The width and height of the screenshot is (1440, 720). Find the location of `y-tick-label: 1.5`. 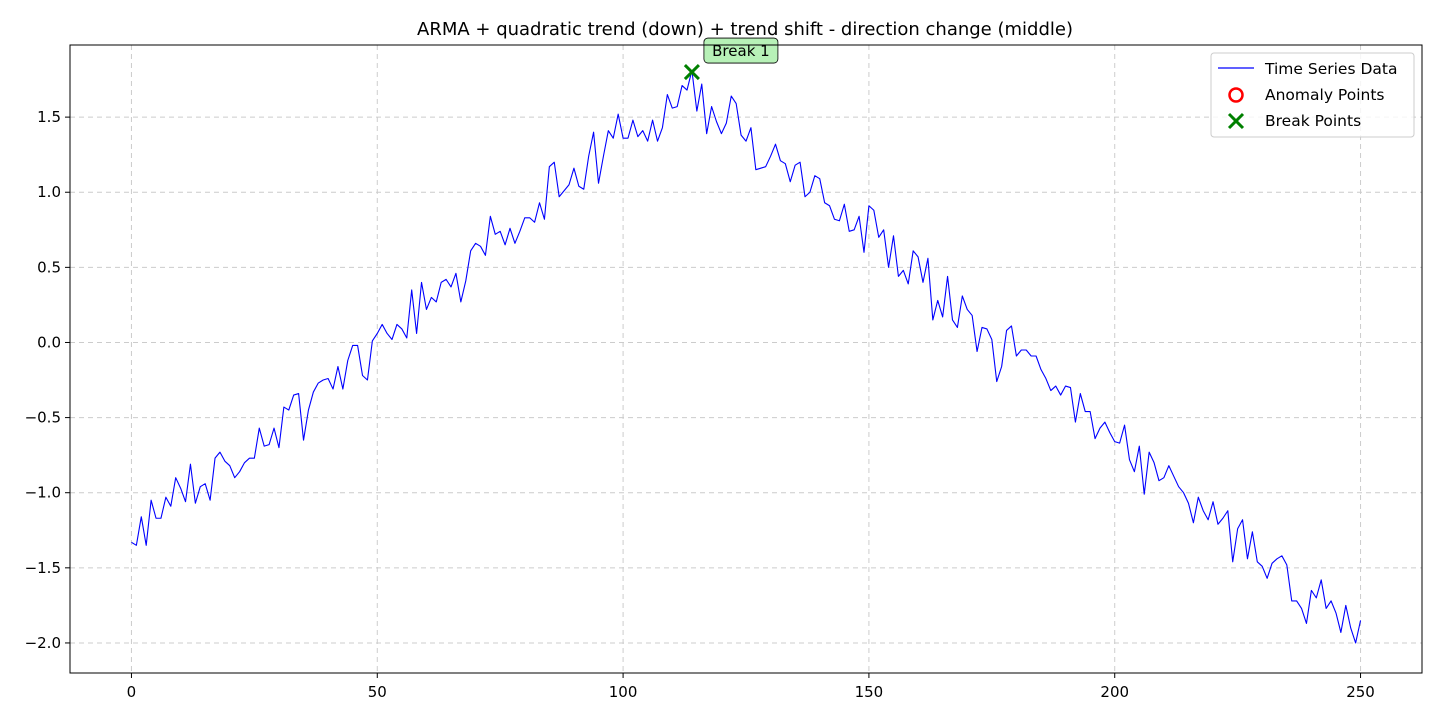

y-tick-label: 1.5 is located at coordinates (49, 117).